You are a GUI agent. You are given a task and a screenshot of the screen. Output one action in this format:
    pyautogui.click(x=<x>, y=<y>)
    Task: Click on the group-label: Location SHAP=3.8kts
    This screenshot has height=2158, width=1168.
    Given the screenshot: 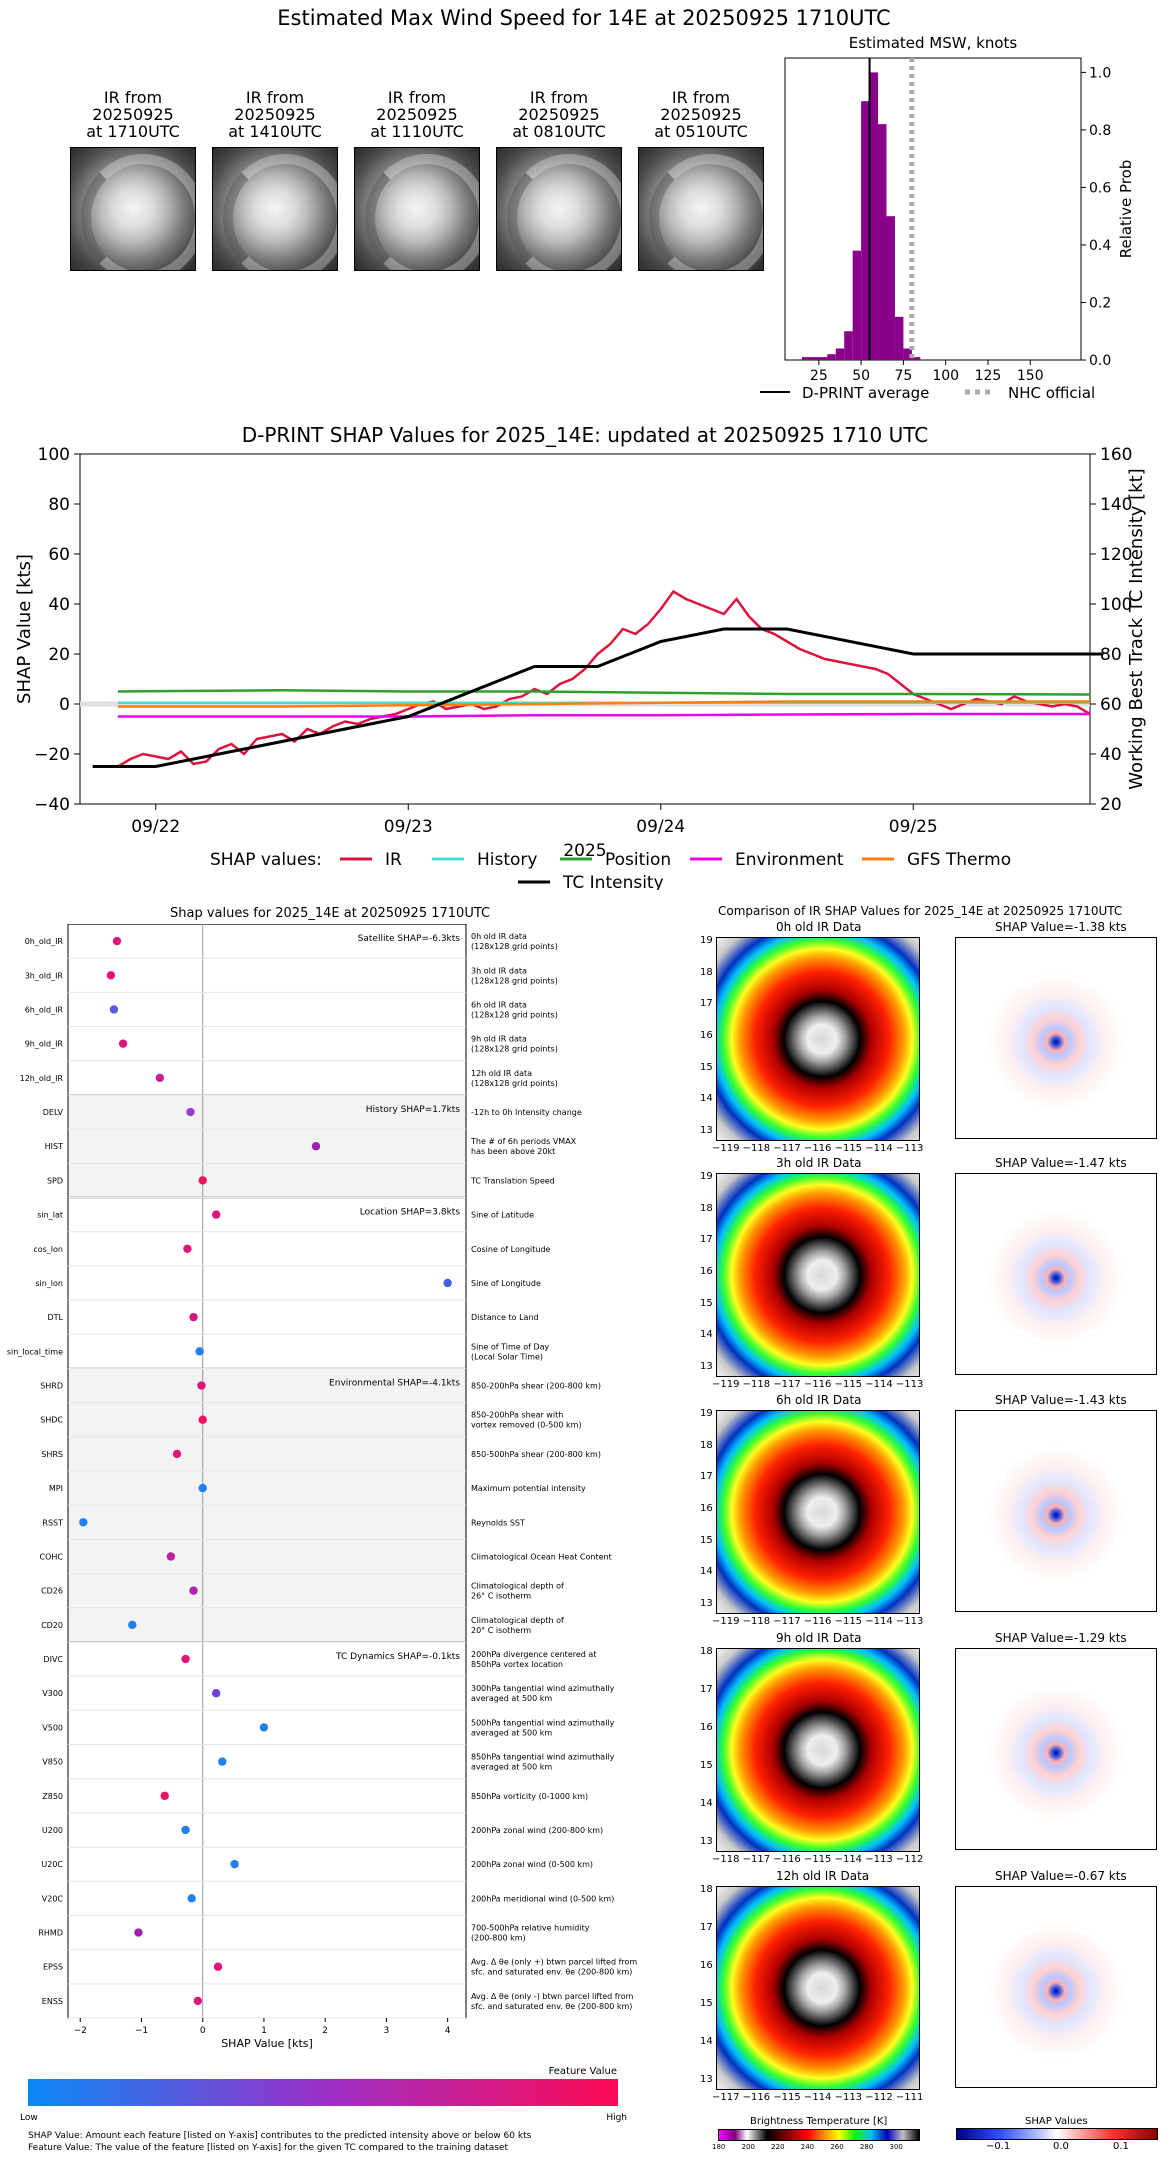 What is the action you would take?
    pyautogui.click(x=410, y=1213)
    